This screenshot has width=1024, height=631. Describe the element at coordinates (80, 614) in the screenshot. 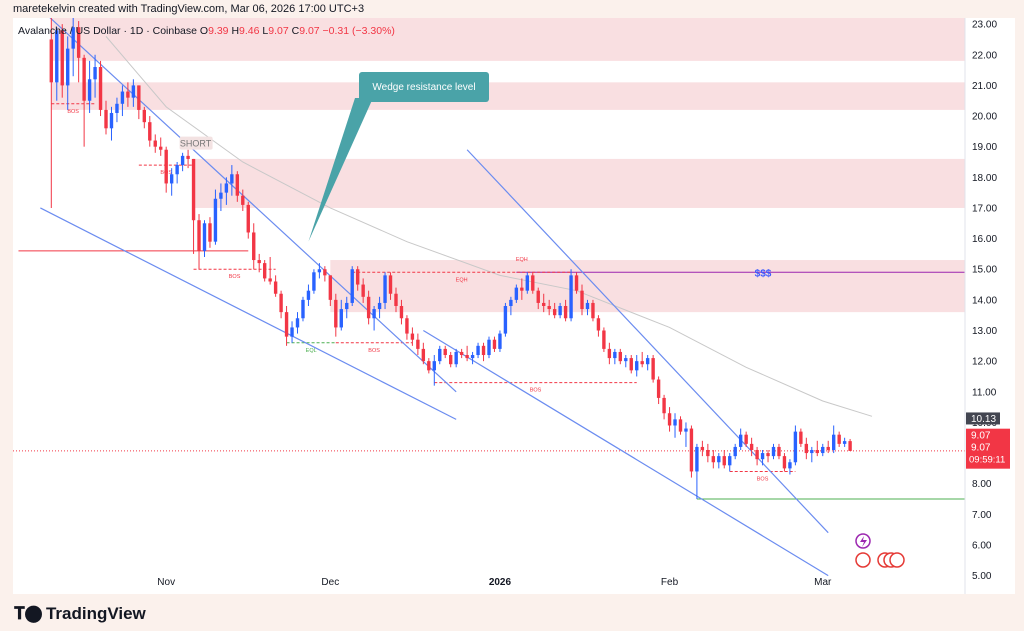

I see `tradingview-logo: 𝐓⬤ TradingView` at that location.